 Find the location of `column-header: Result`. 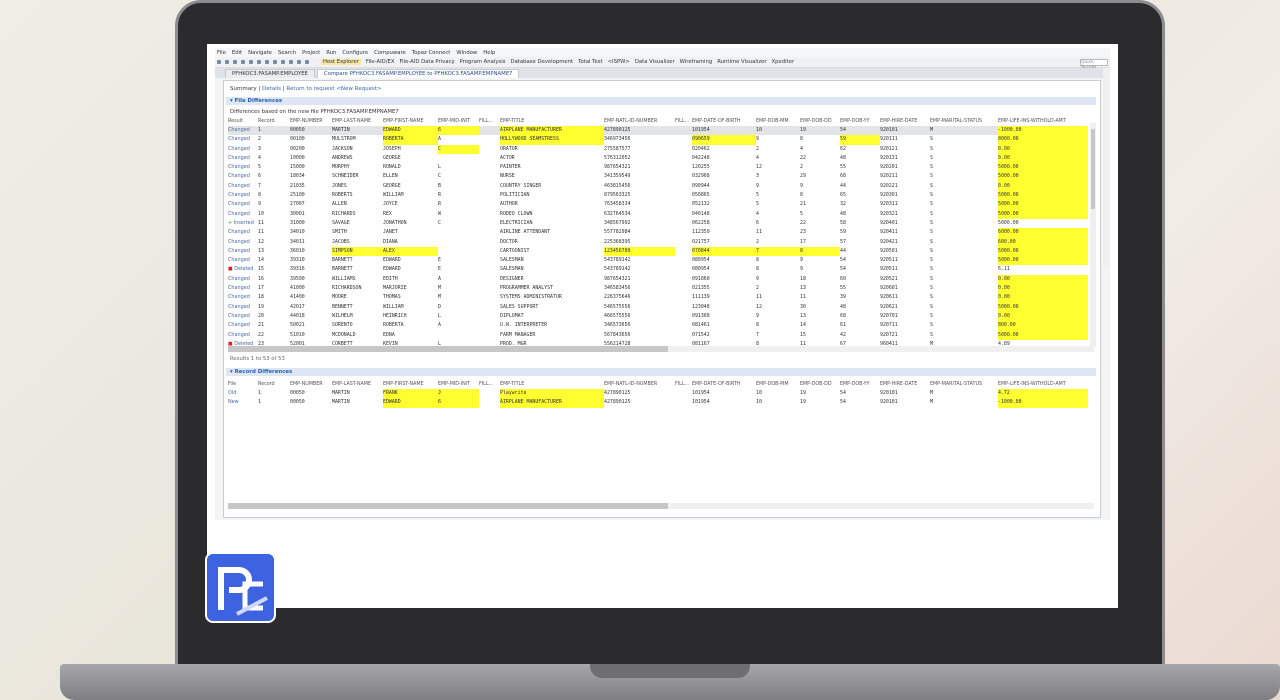

column-header: Result is located at coordinates (235, 121).